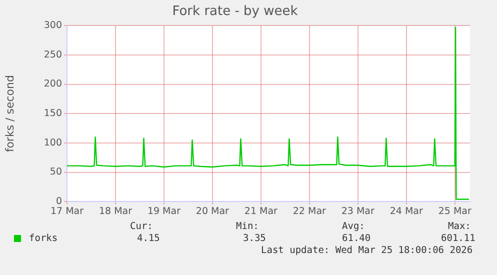 The width and height of the screenshot is (497, 275). I want to click on text: Avg:, so click(353, 226).